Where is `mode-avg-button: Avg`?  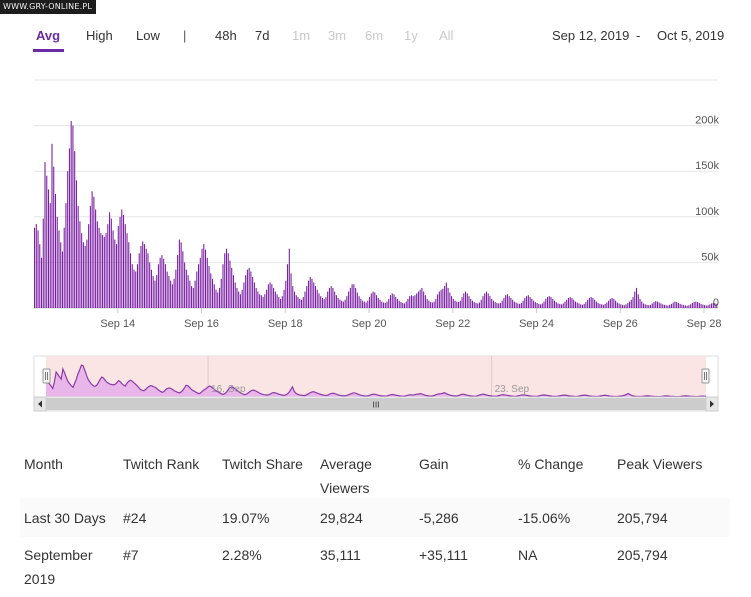
mode-avg-button: Avg is located at coordinates (48, 35).